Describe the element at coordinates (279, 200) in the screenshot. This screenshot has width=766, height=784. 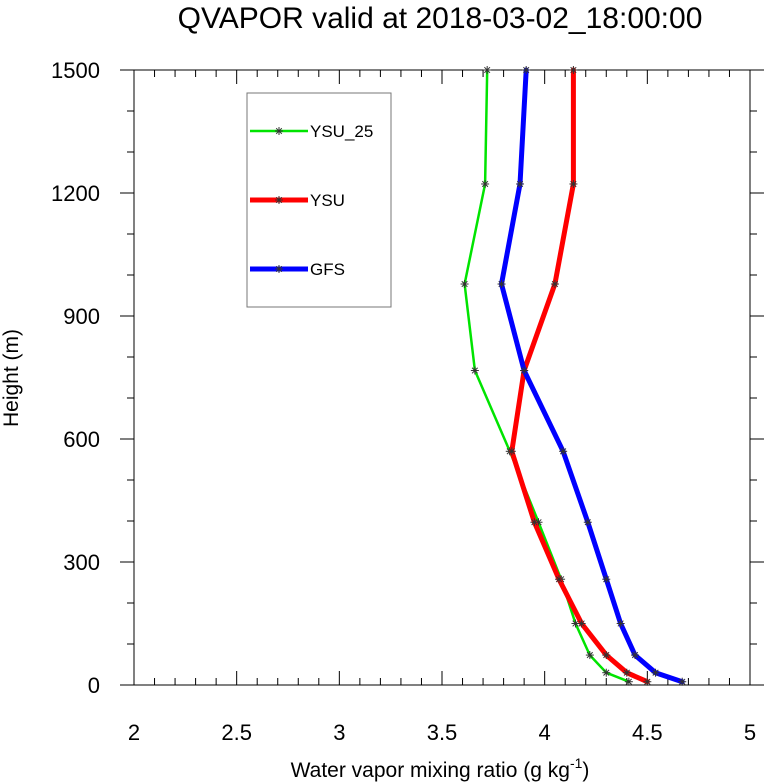
I see `legend-marker-ysu` at that location.